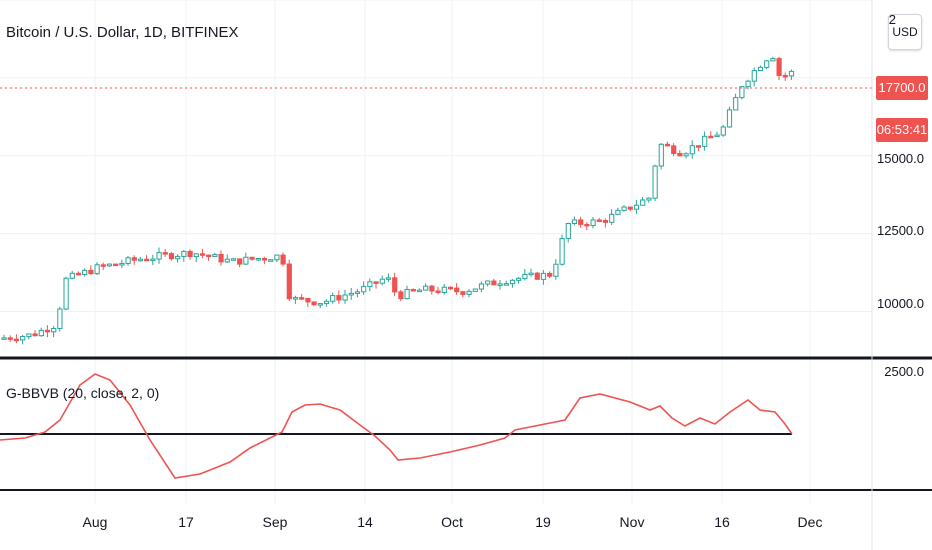  Describe the element at coordinates (892, 19) in the screenshot. I see `price-axis-label: 2` at that location.